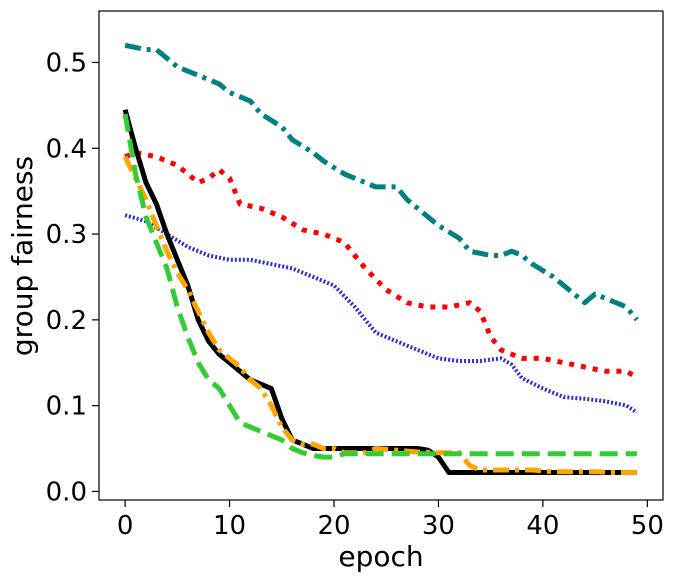 The height and width of the screenshot is (579, 677). I want to click on x-tick-label: 0, so click(125, 526).